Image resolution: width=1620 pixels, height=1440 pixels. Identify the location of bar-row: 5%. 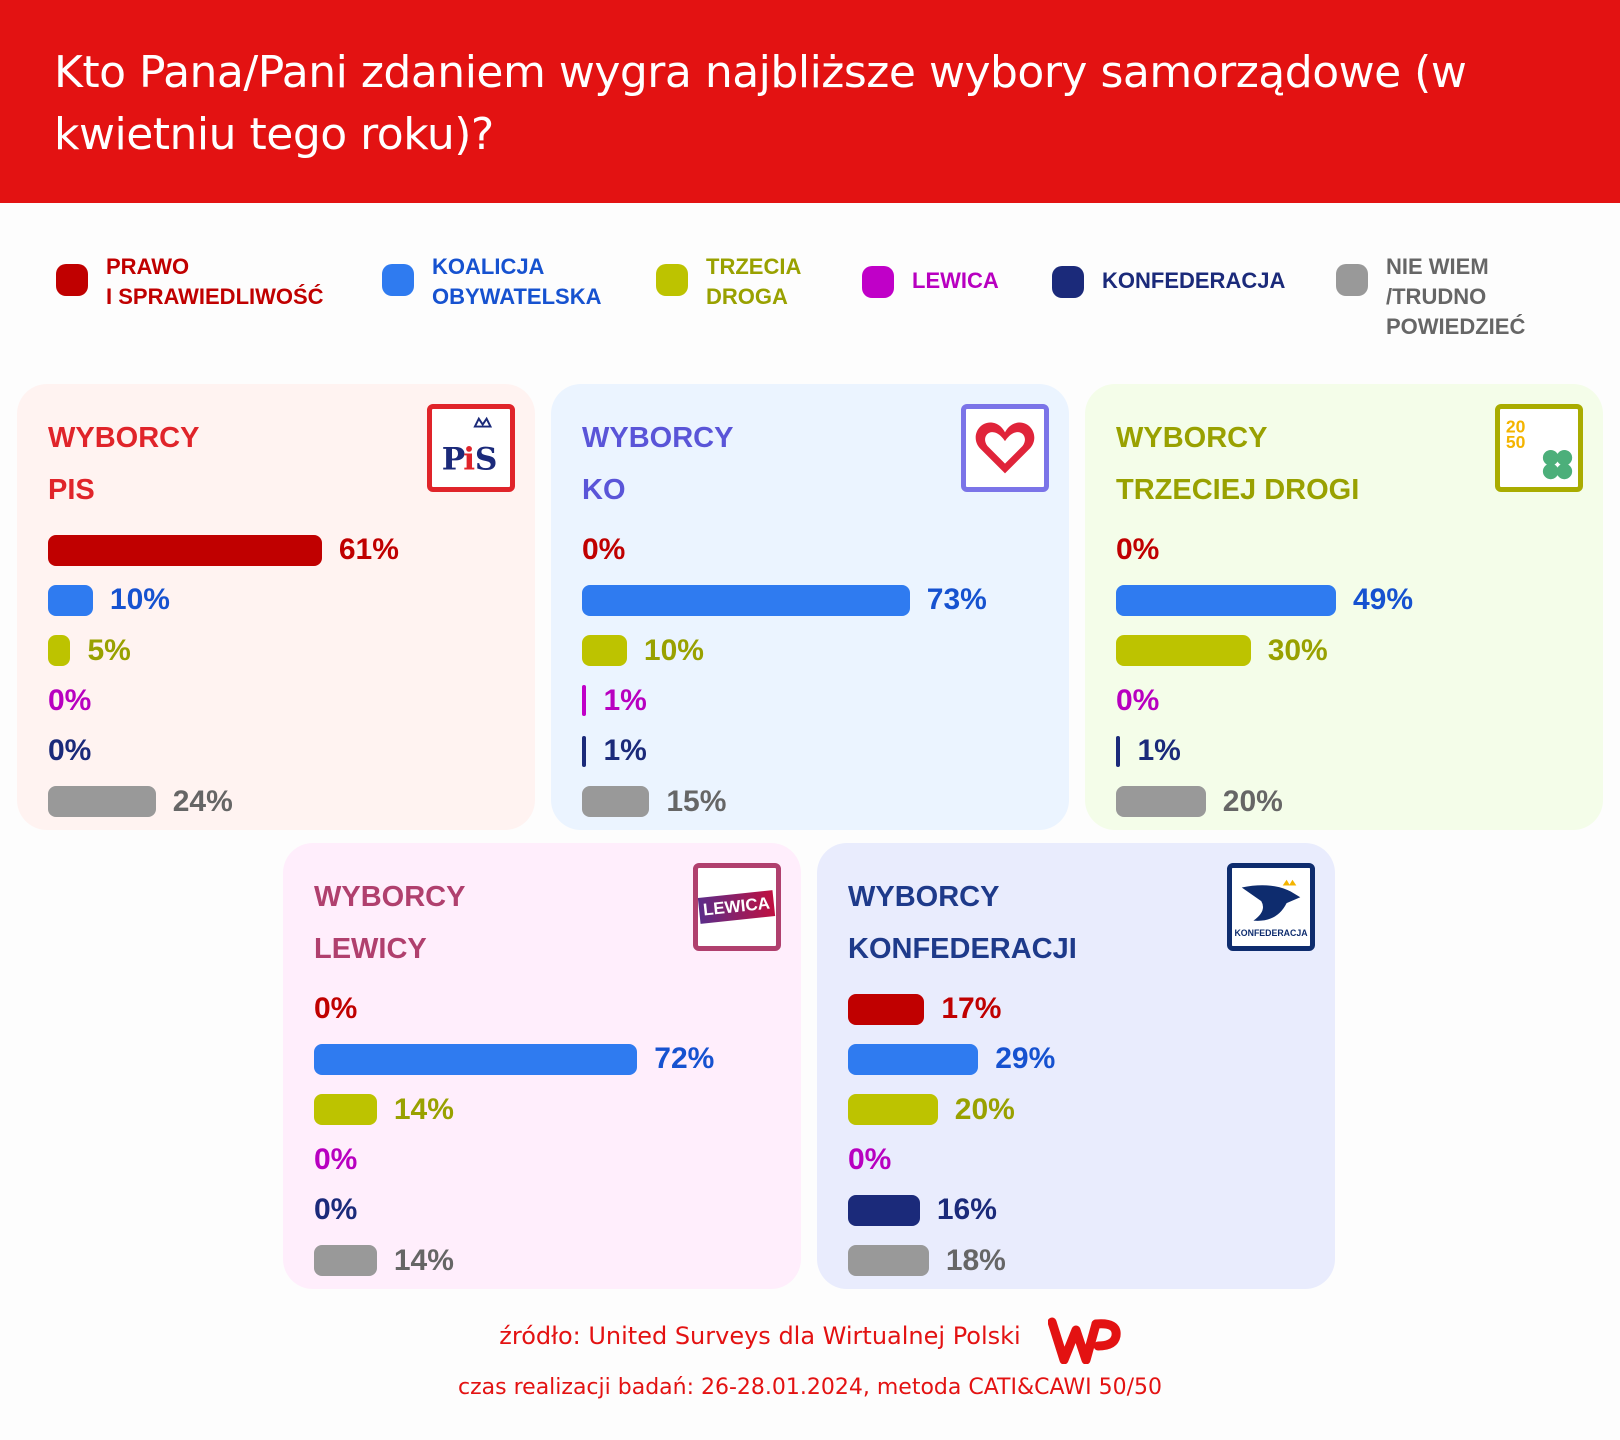
(89, 650).